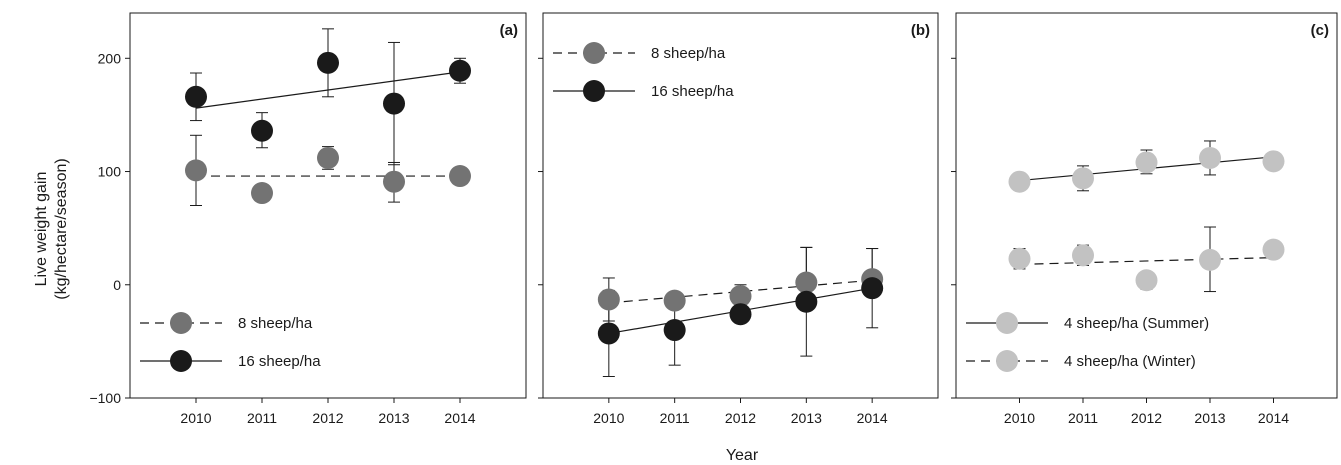  I want to click on y-tick-label: 100, so click(110, 172).